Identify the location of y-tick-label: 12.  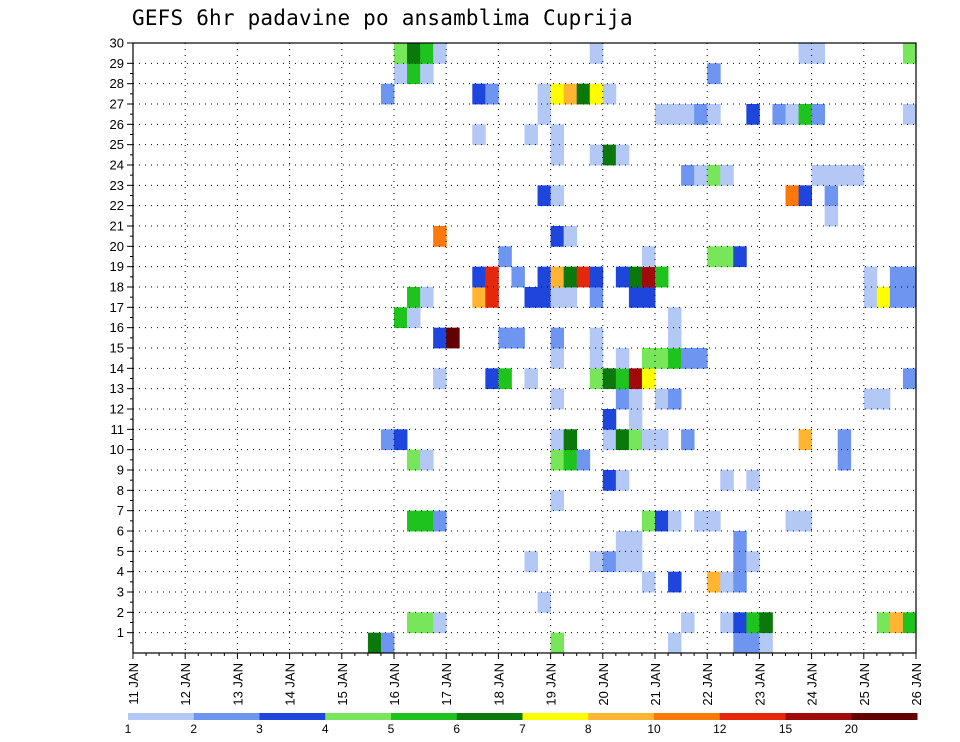
(117, 409).